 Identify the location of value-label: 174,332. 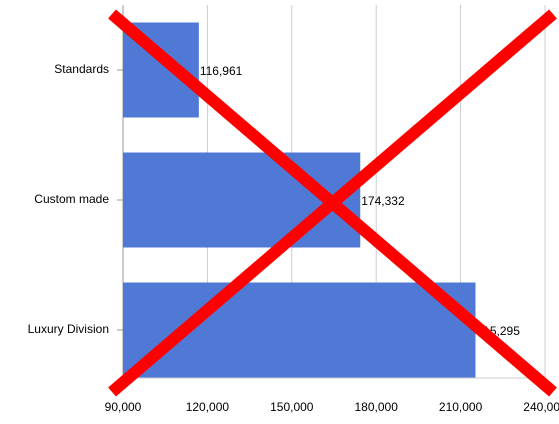
(383, 201).